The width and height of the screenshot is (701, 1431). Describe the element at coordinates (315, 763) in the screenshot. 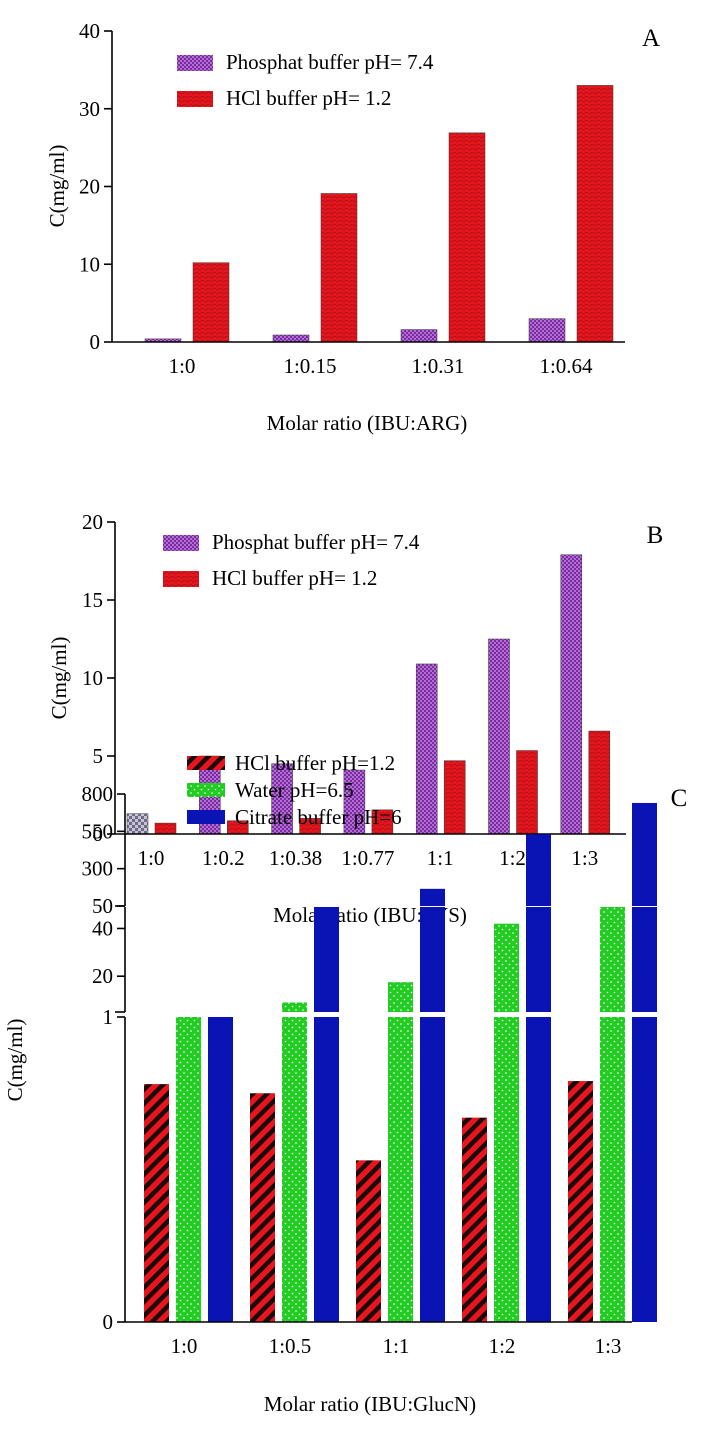

I see `legend-label-c-0: HCl buffer pH=1.2` at that location.